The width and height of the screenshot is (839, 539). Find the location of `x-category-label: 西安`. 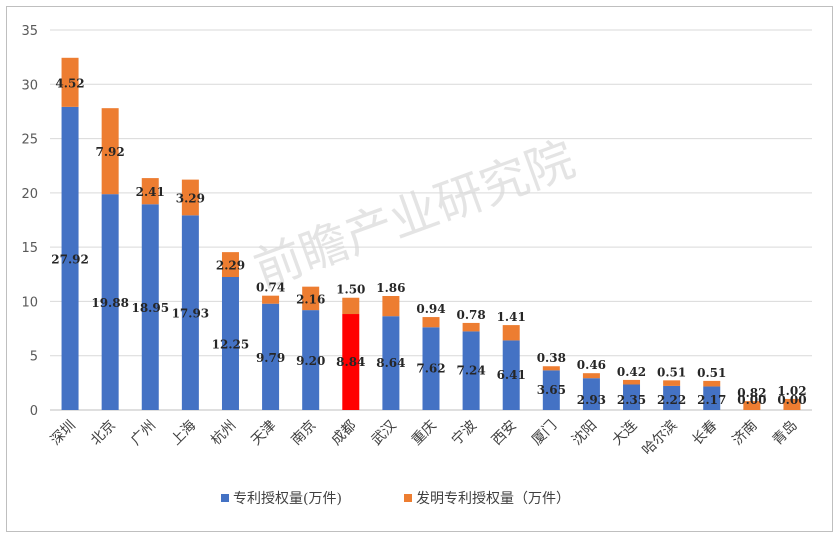

x-category-label: 西安 is located at coordinates (504, 433).